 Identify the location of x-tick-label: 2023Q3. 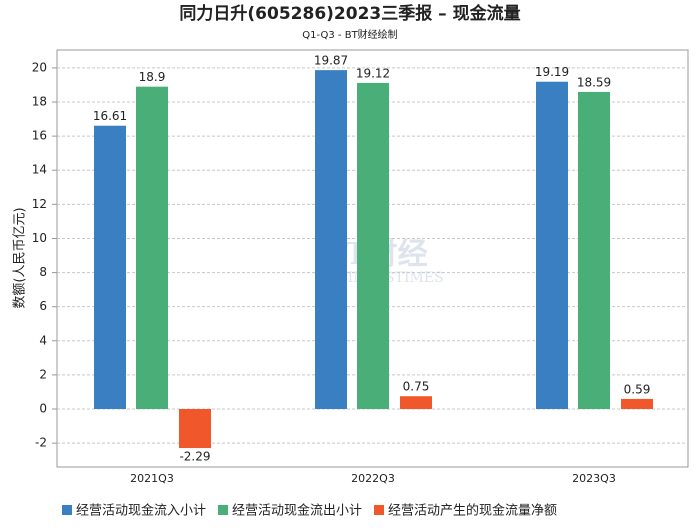
(594, 478).